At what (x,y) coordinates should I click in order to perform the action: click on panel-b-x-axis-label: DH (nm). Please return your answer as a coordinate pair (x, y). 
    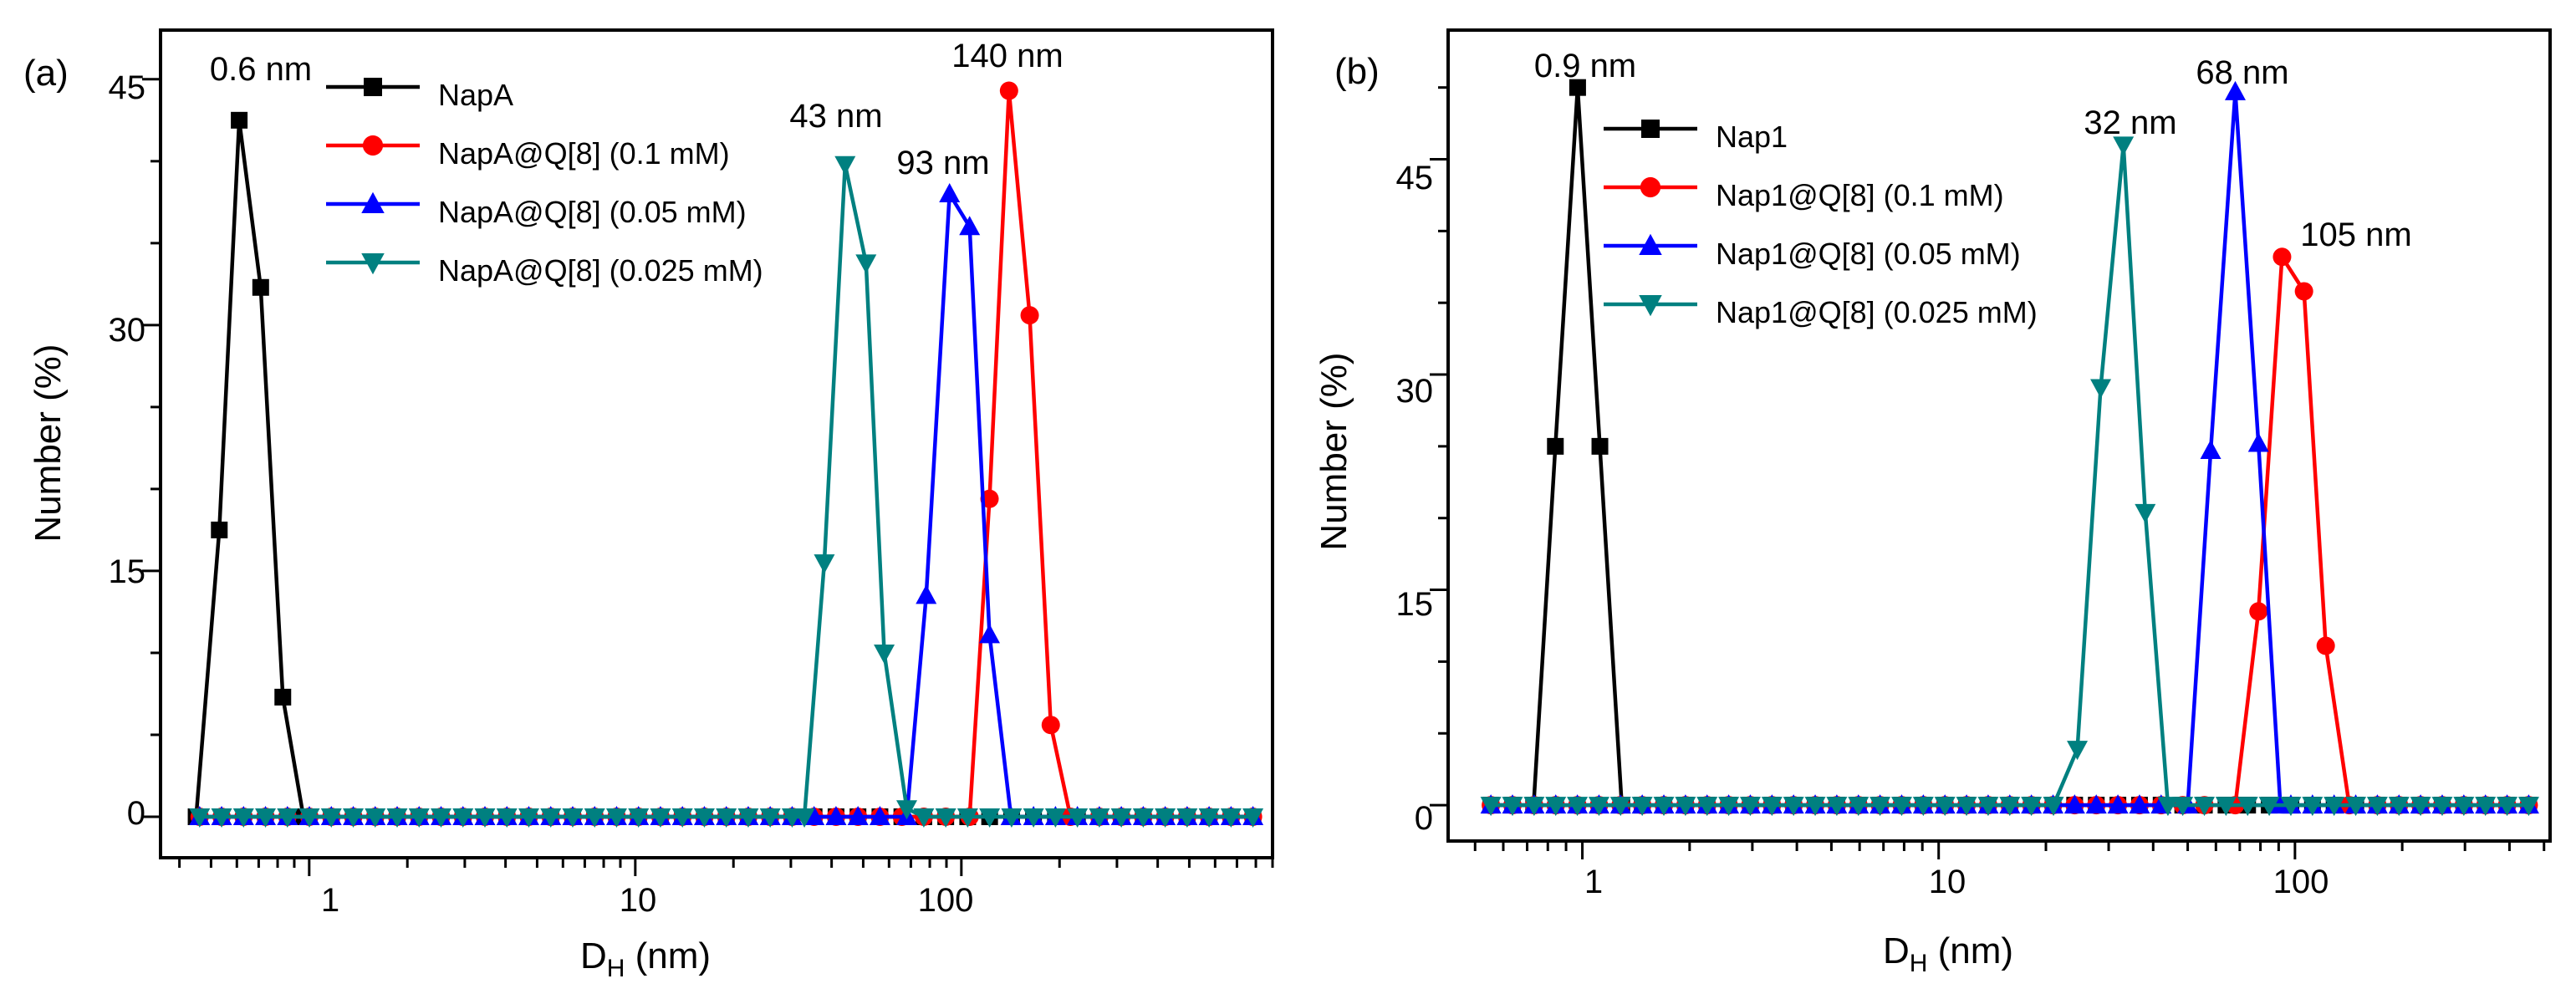
    Looking at the image, I should click on (1948, 953).